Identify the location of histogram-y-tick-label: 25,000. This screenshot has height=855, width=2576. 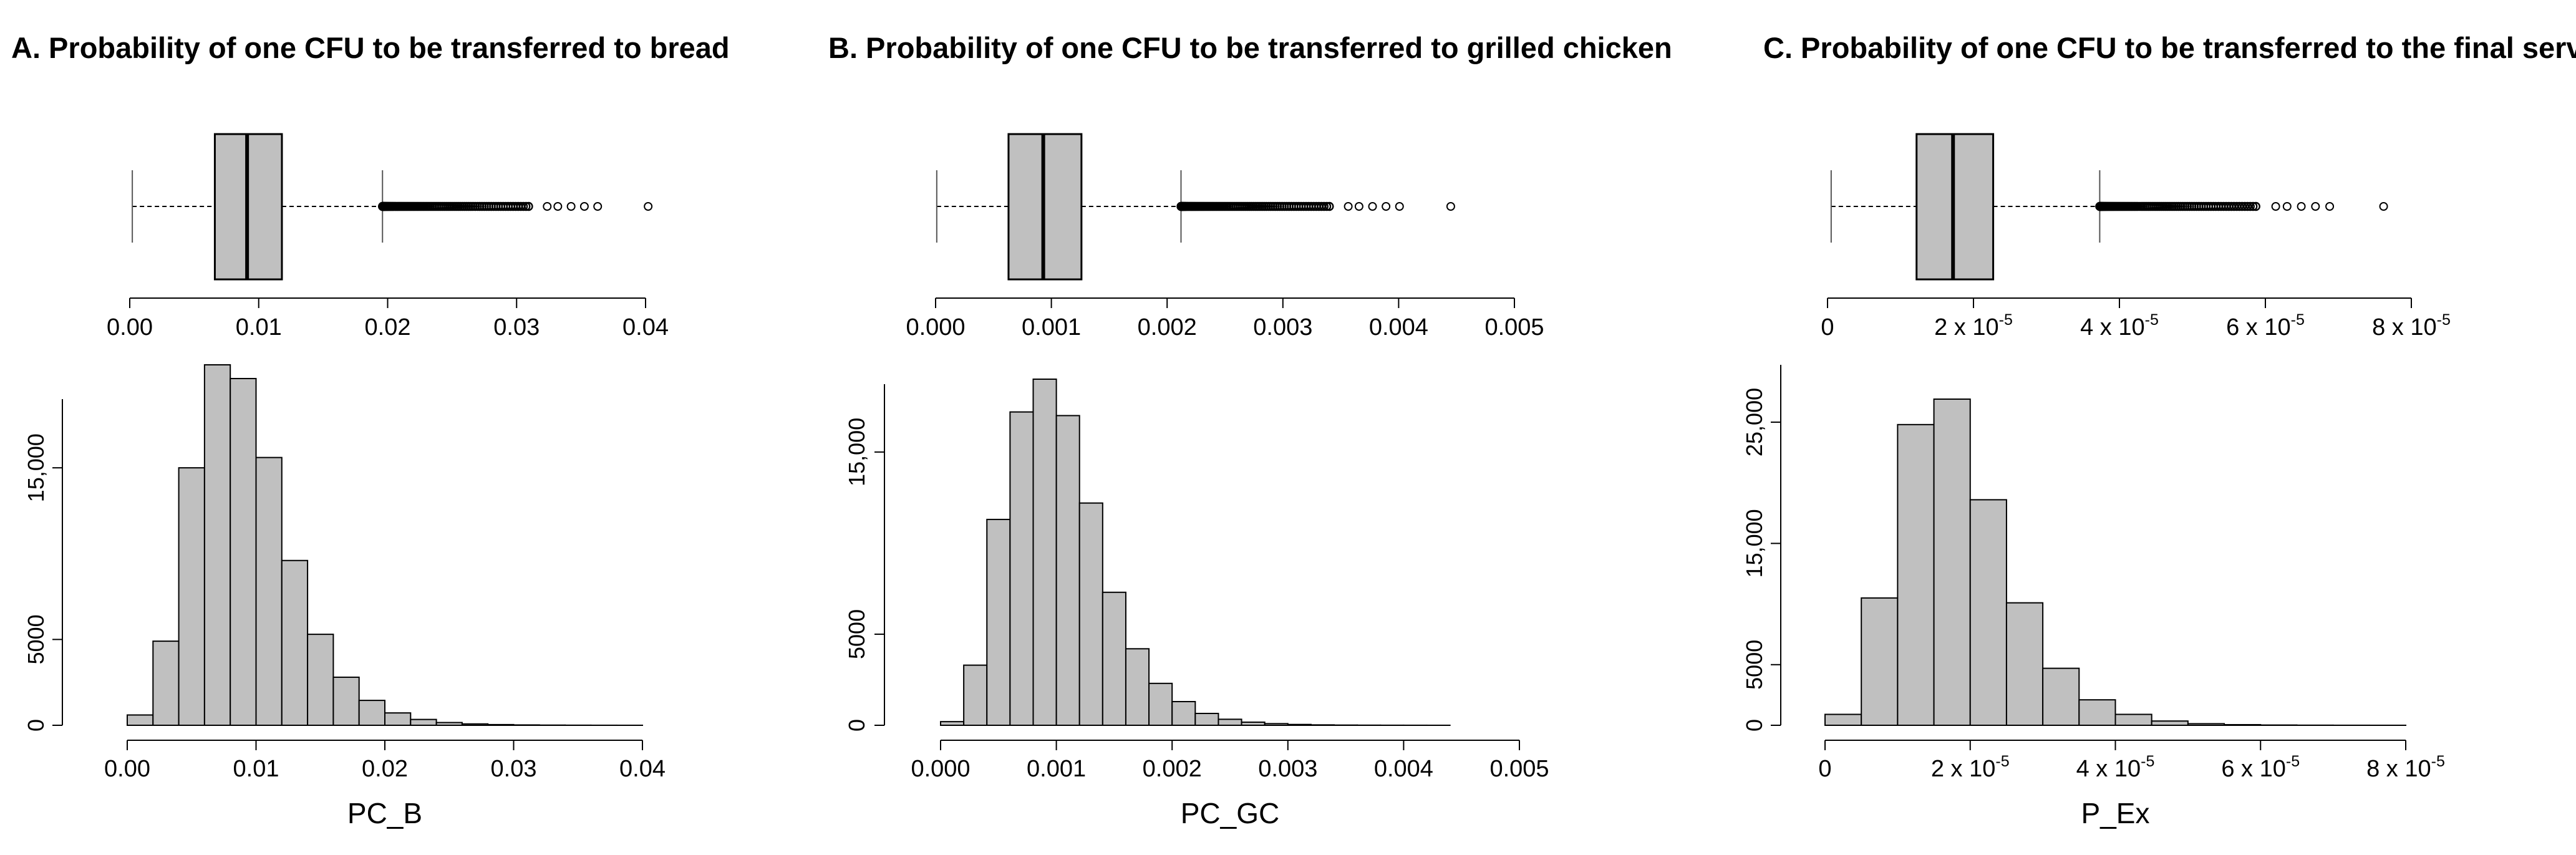
(1754, 422).